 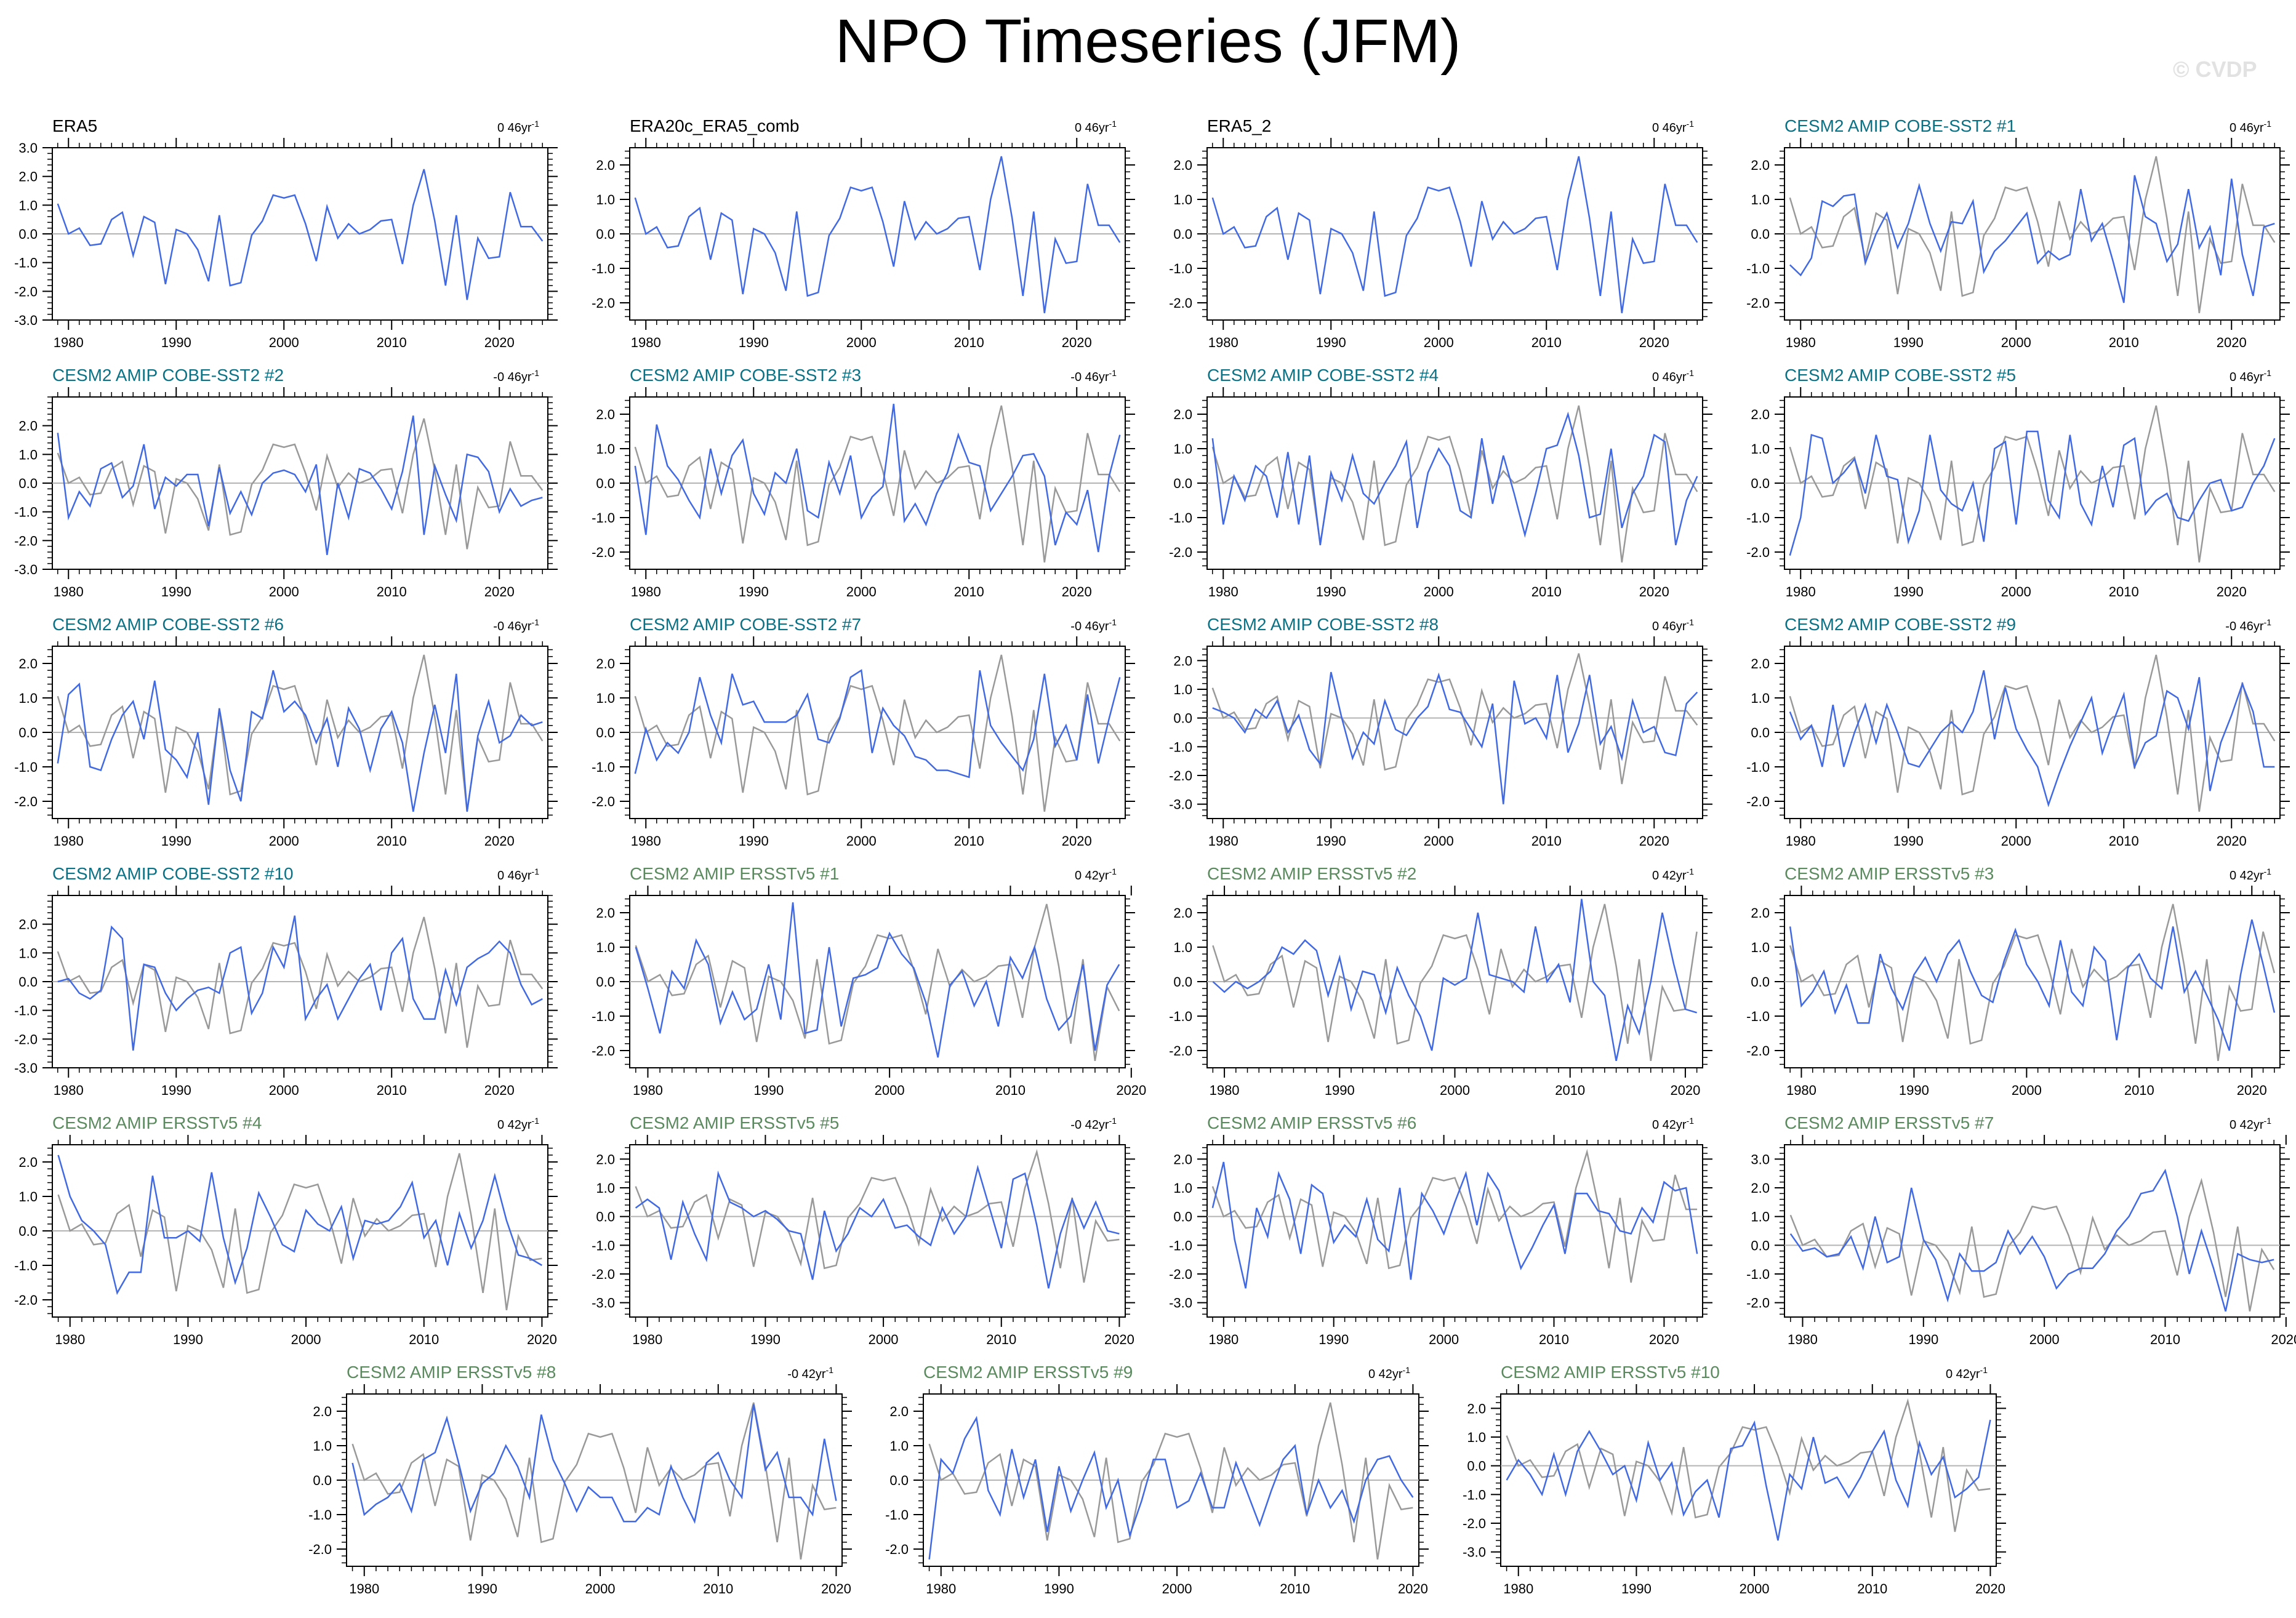 What do you see at coordinates (1239, 125) in the screenshot?
I see `panel-title: ERA5_2` at bounding box center [1239, 125].